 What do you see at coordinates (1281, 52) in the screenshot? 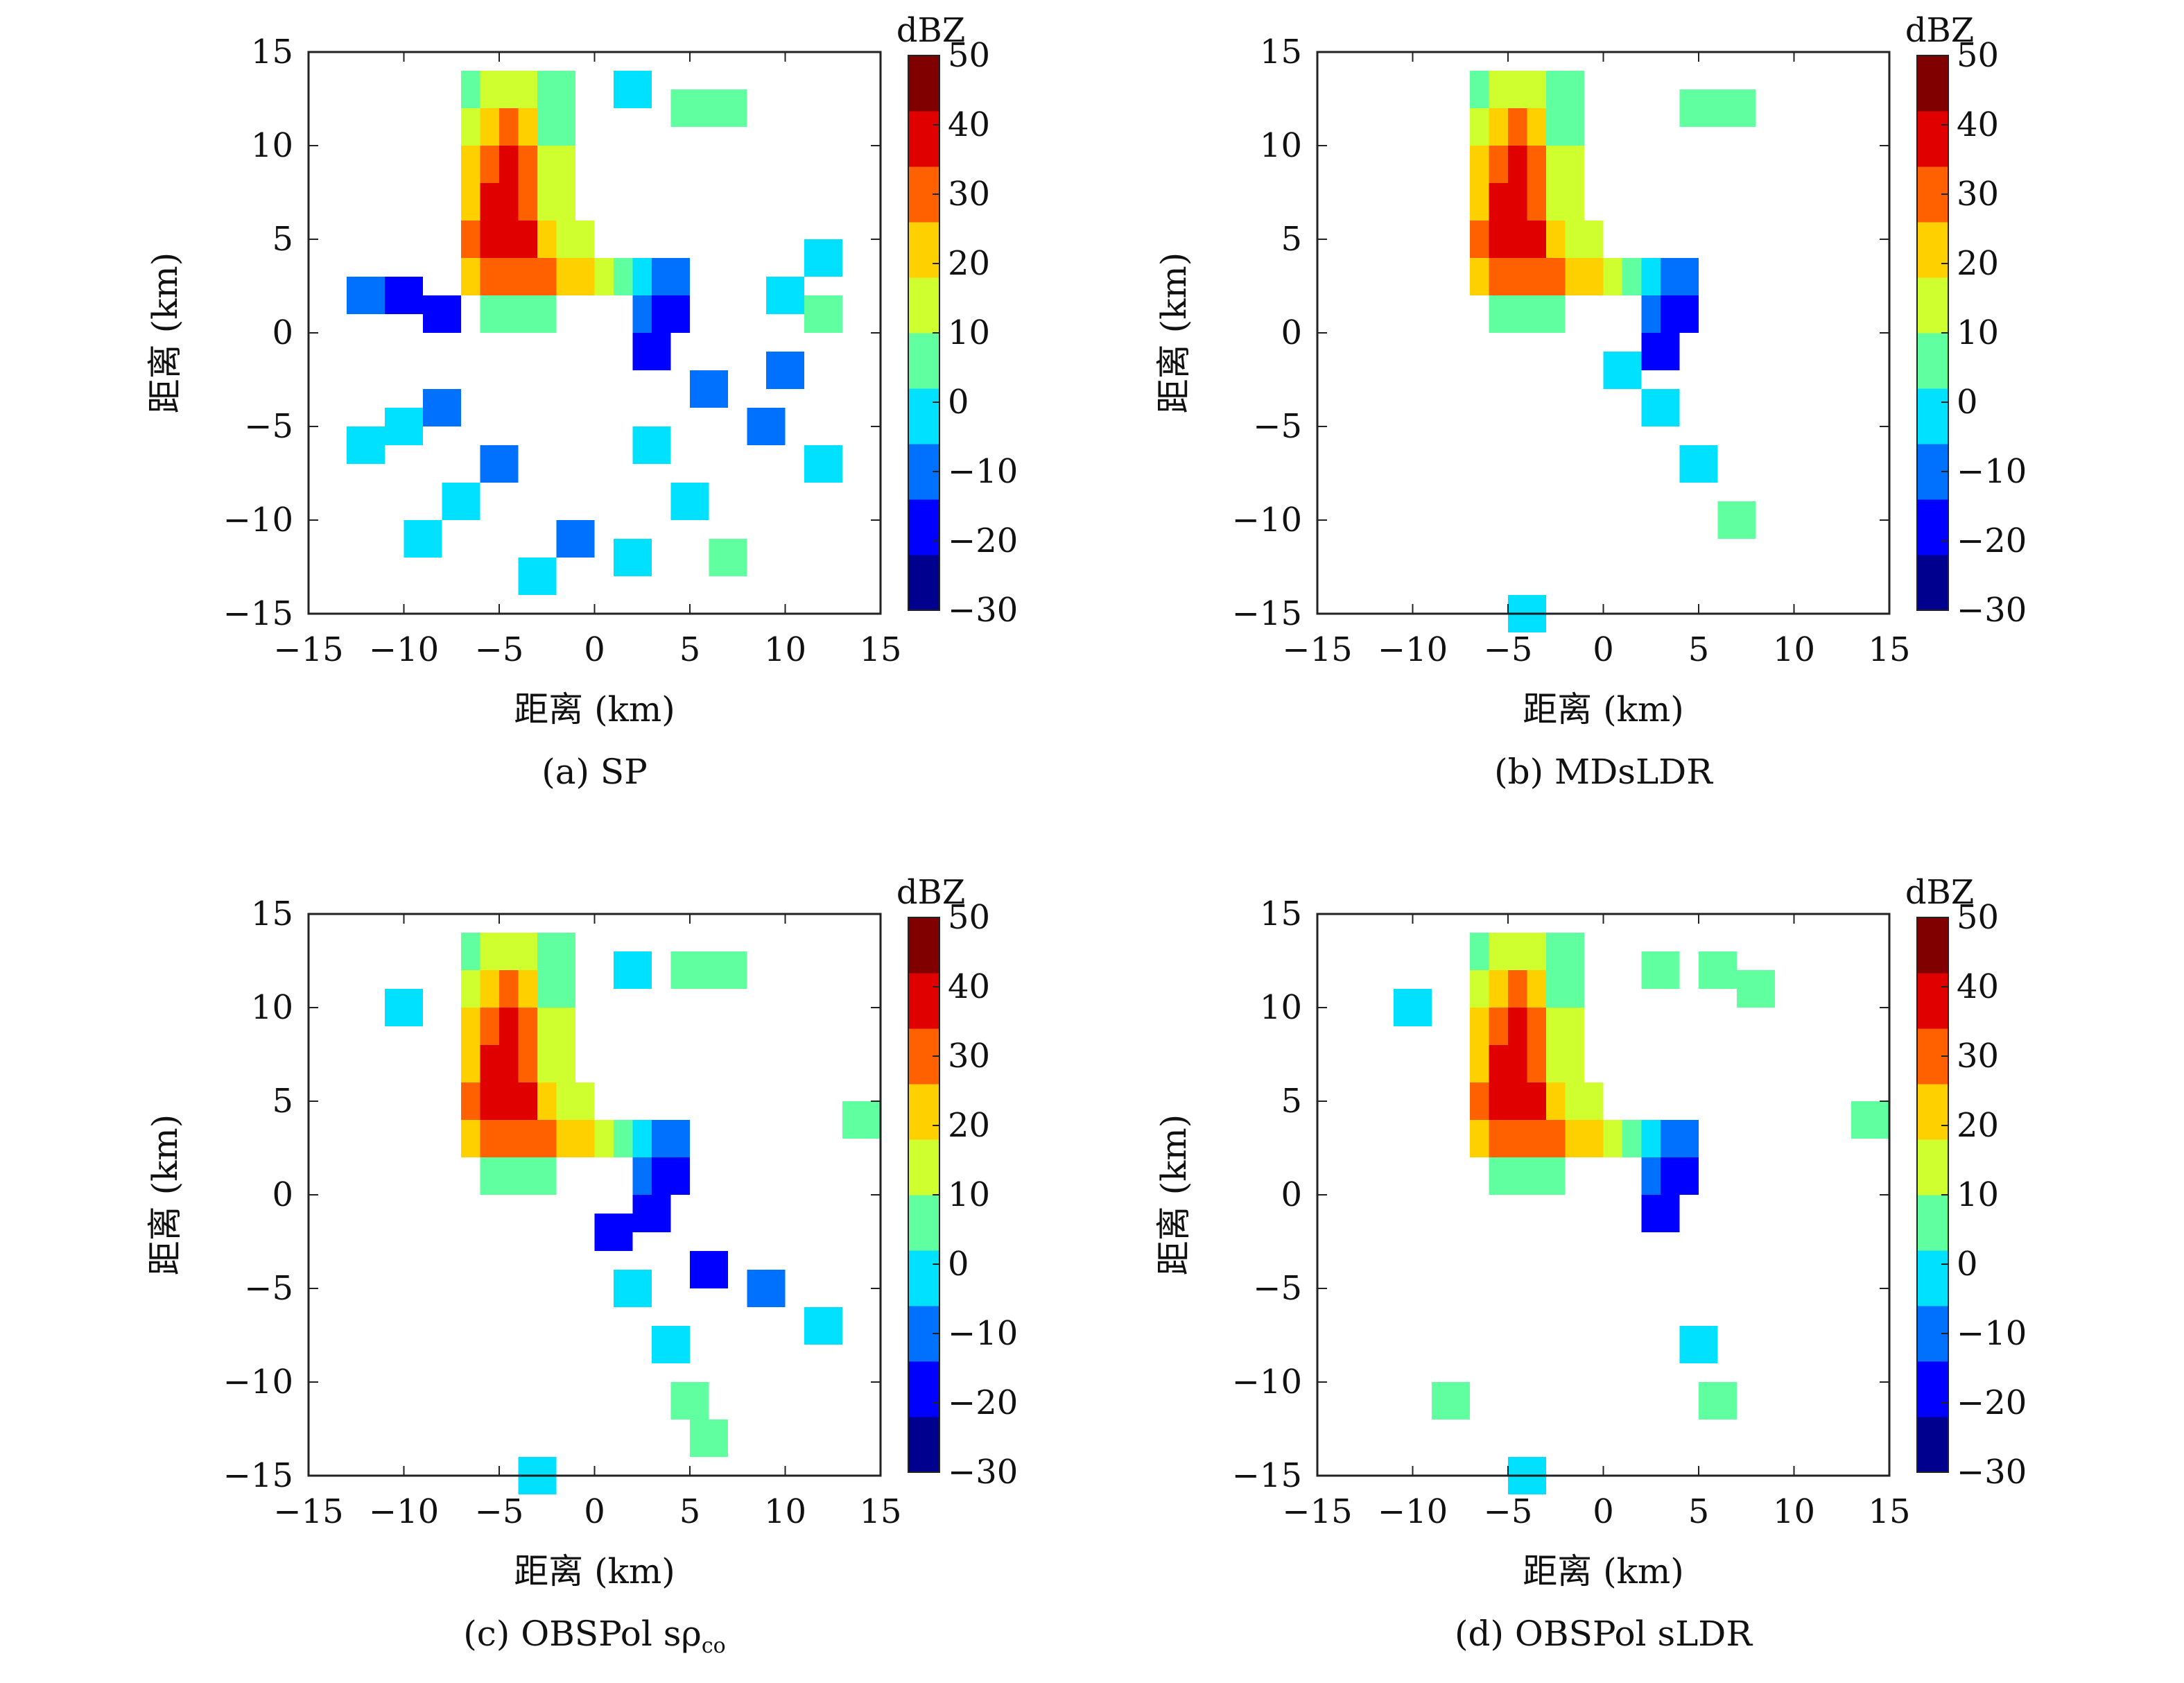
I see `y-tick-label: 15` at bounding box center [1281, 52].